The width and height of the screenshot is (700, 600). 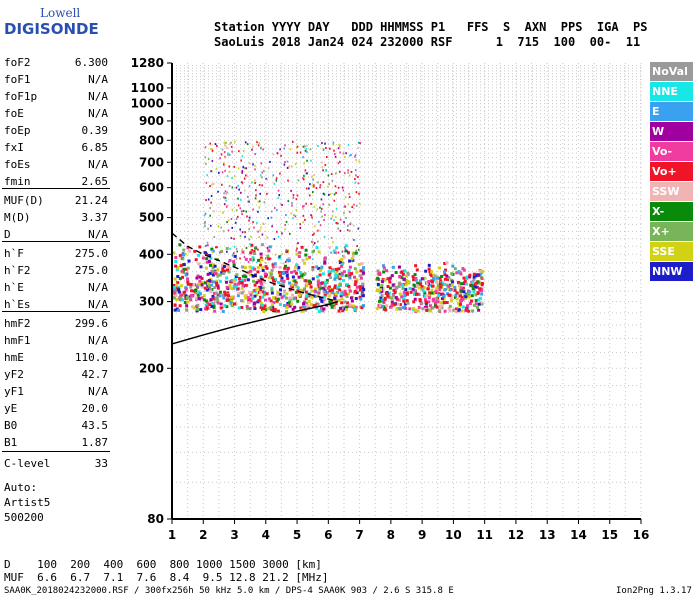 I want to click on param-value: 21.24, so click(x=91, y=200).